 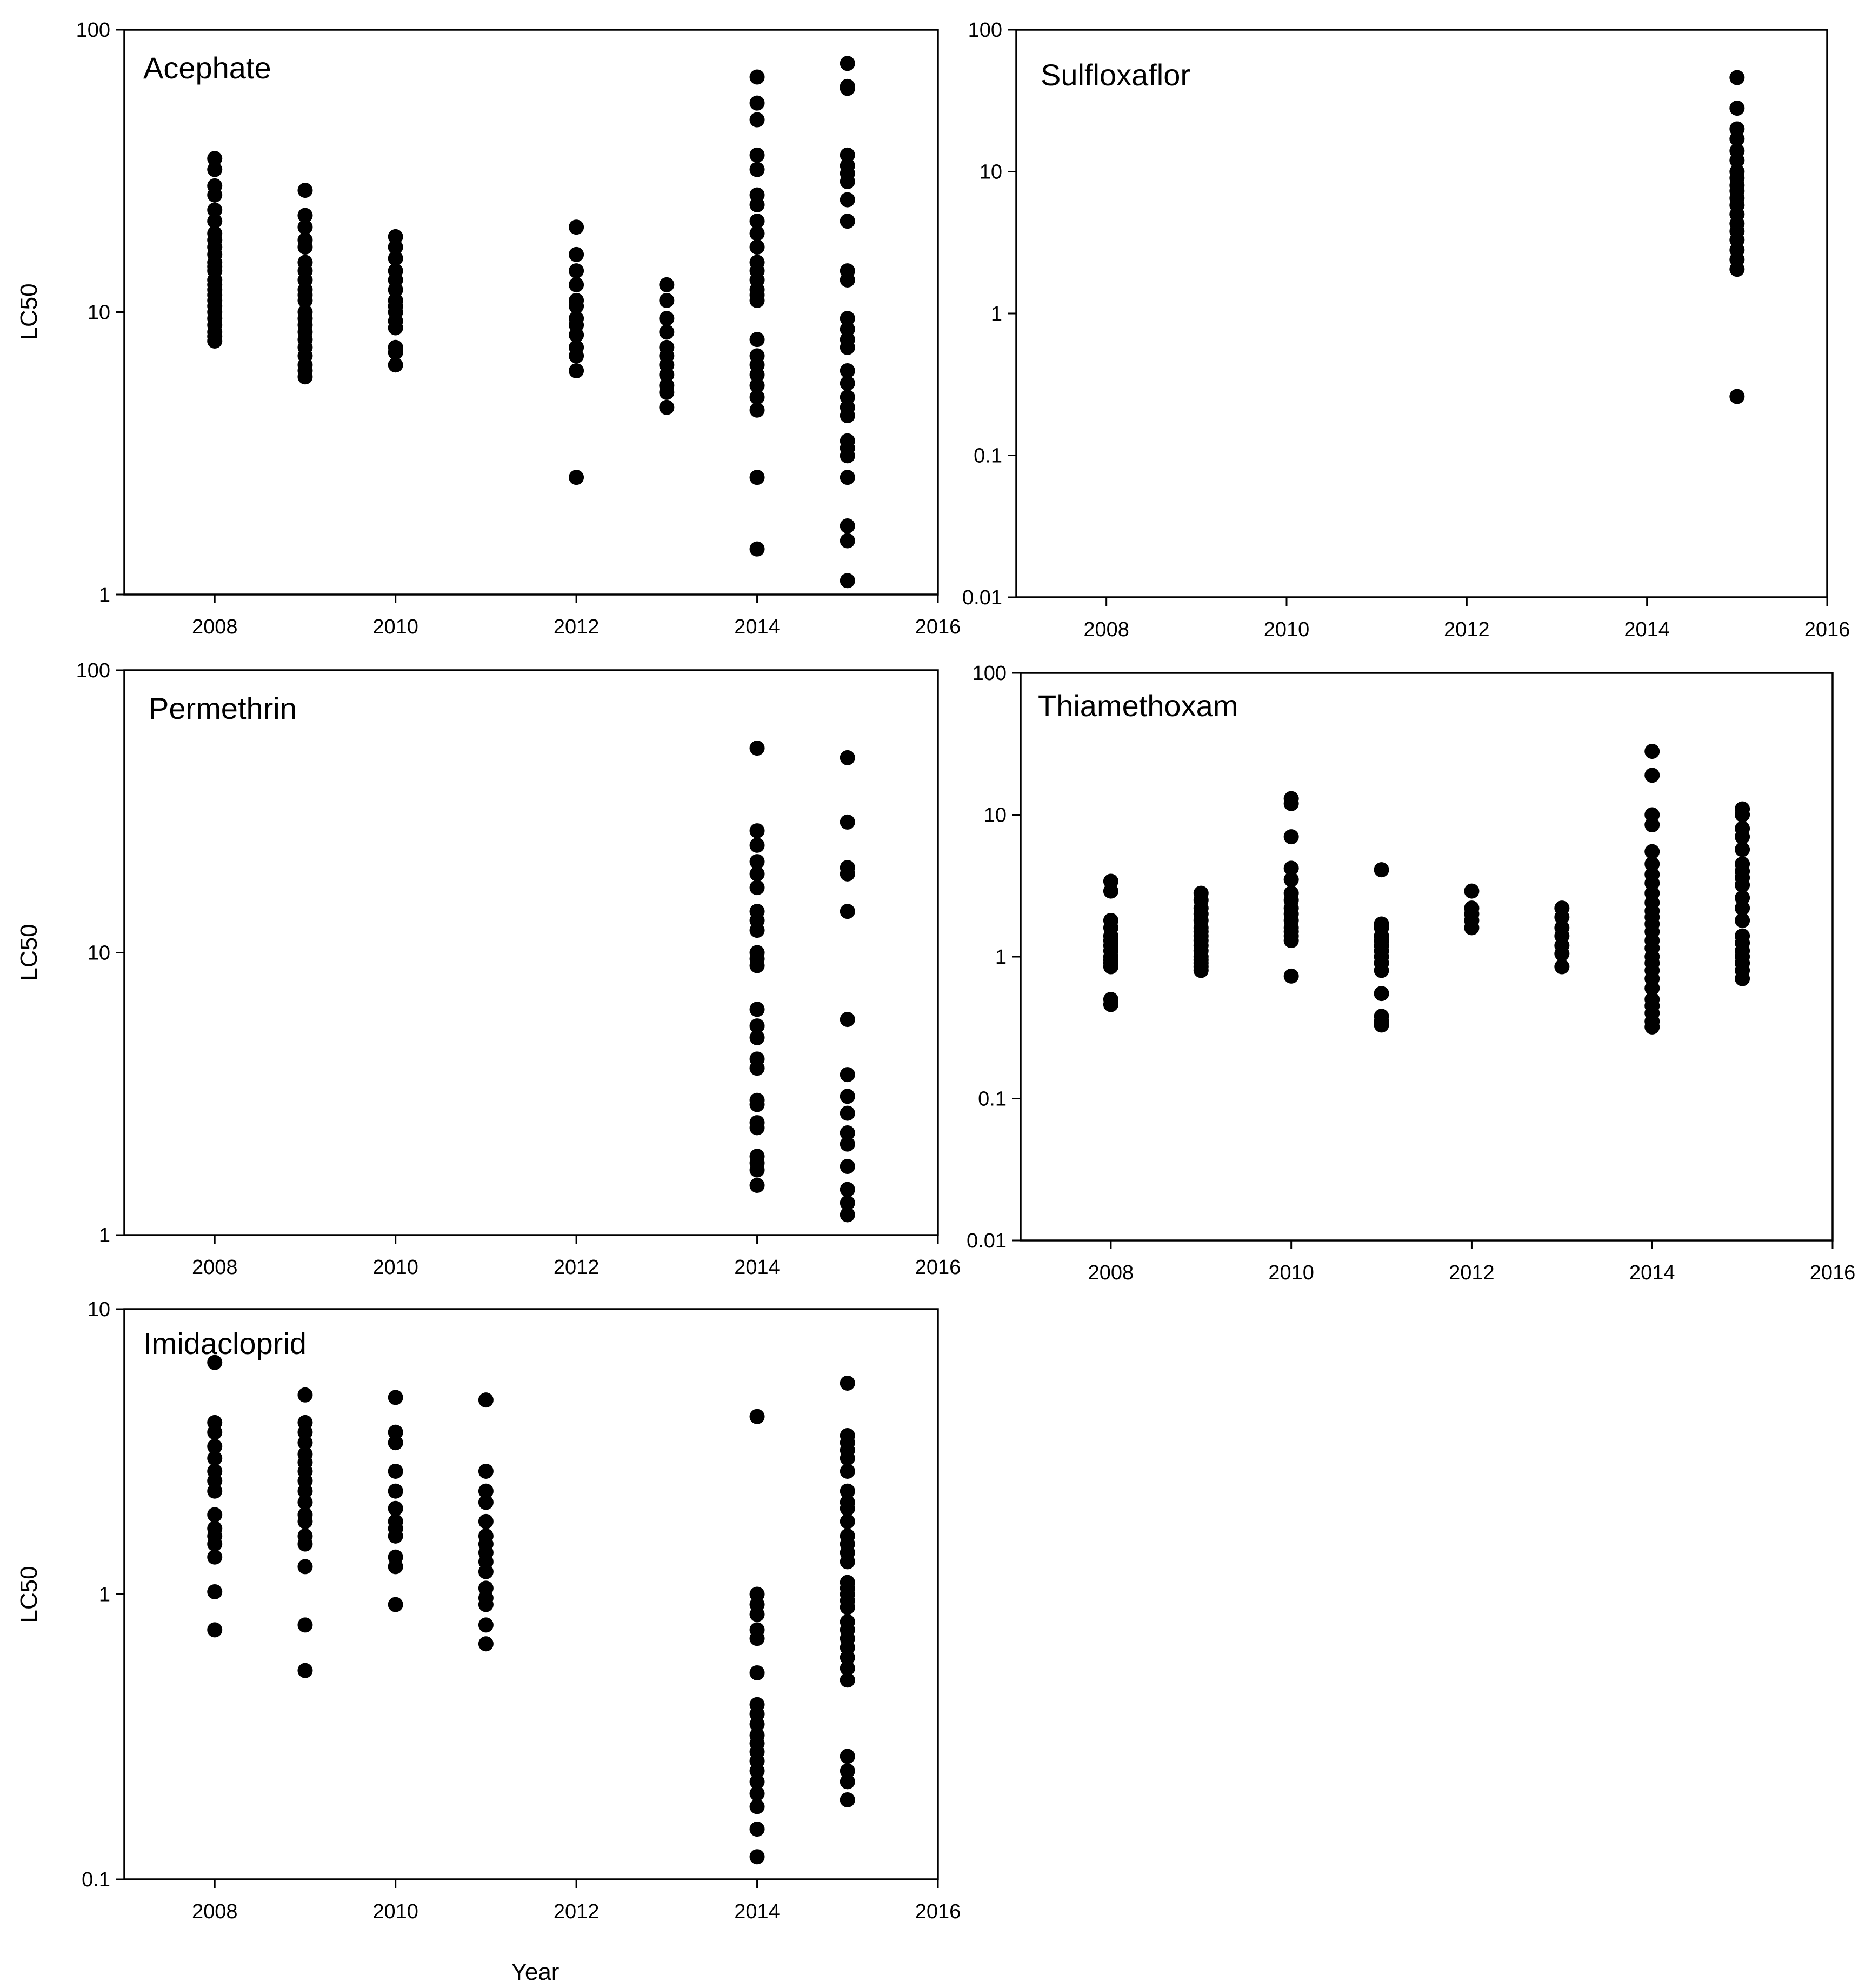 What do you see at coordinates (1652, 1273) in the screenshot?
I see `x-tick-label: 2014` at bounding box center [1652, 1273].